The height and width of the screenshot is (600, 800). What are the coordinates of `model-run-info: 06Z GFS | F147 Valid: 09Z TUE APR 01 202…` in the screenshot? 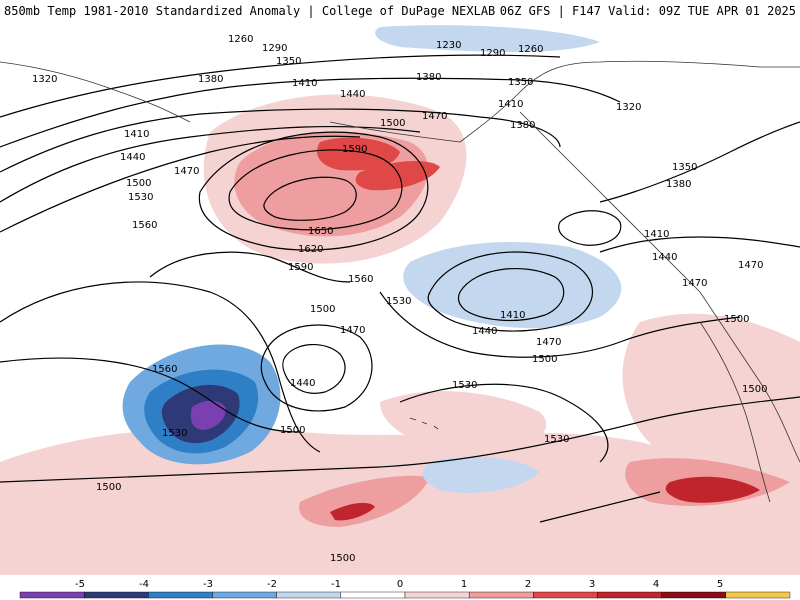 It's located at (647, 11).